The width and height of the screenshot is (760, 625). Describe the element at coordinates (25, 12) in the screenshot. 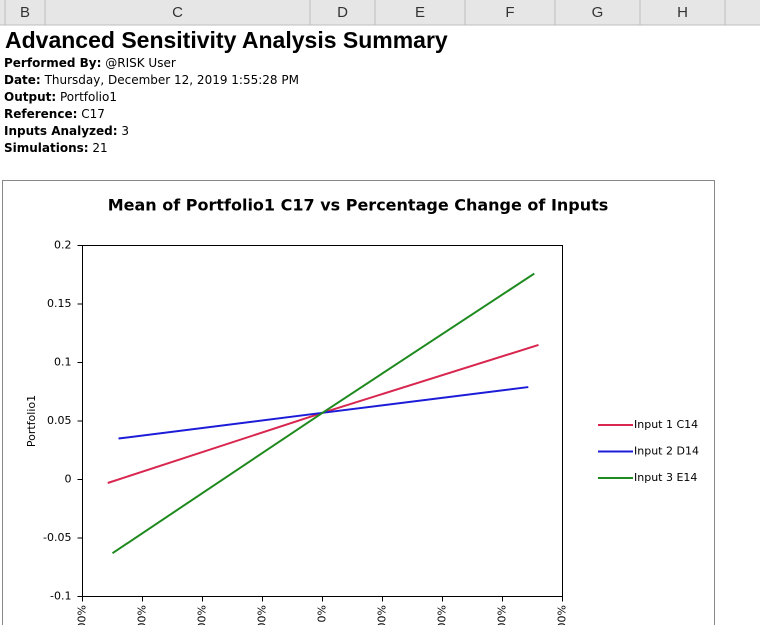

I see `column-header: B` at that location.